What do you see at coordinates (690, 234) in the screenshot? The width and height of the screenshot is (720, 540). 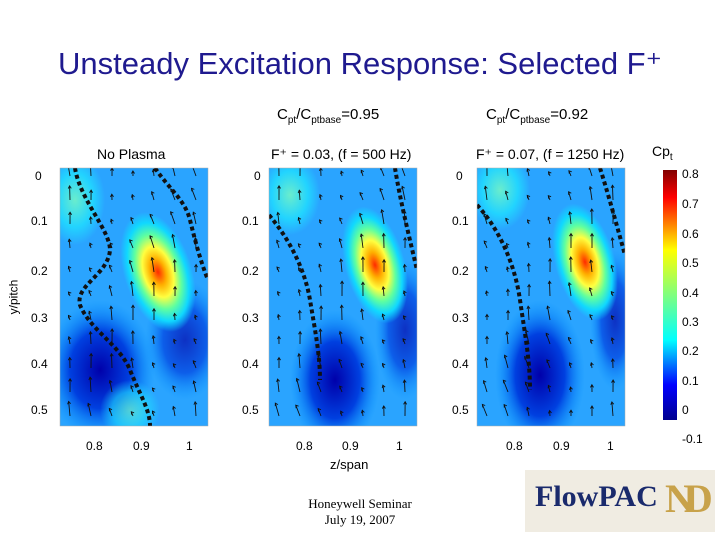 I see `colorbar-tick: 0.6` at bounding box center [690, 234].